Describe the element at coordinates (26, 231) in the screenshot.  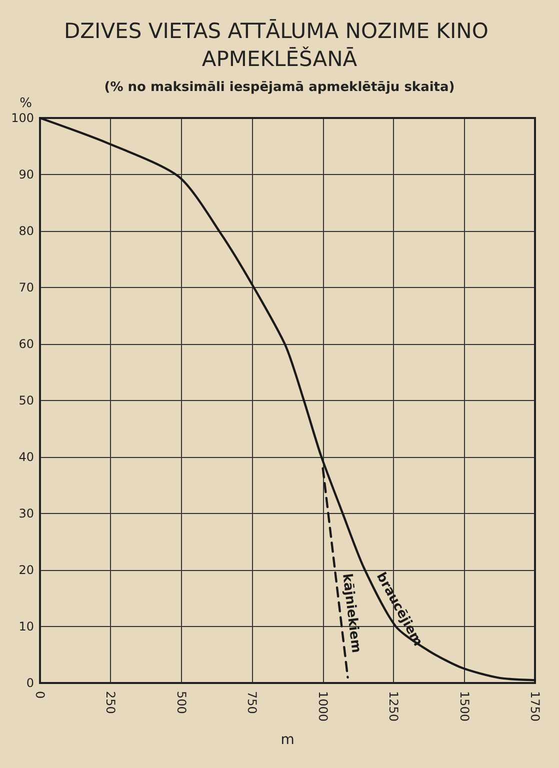
I see `y-tick-label: 80` at that location.